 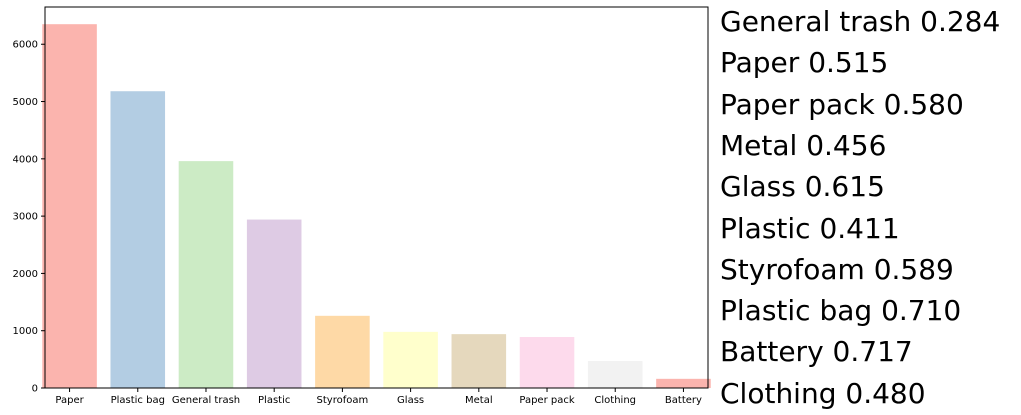 I want to click on x-tick-label-general-trash: General trash, so click(x=206, y=400).